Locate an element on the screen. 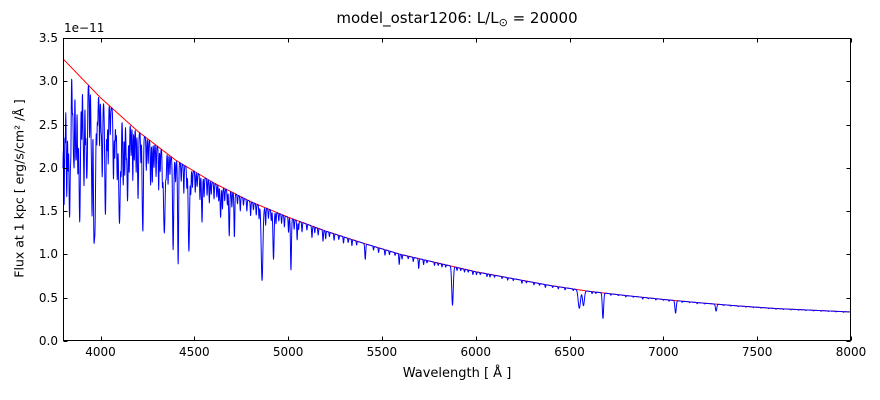  x-tick-label: 5500 is located at coordinates (382, 352).